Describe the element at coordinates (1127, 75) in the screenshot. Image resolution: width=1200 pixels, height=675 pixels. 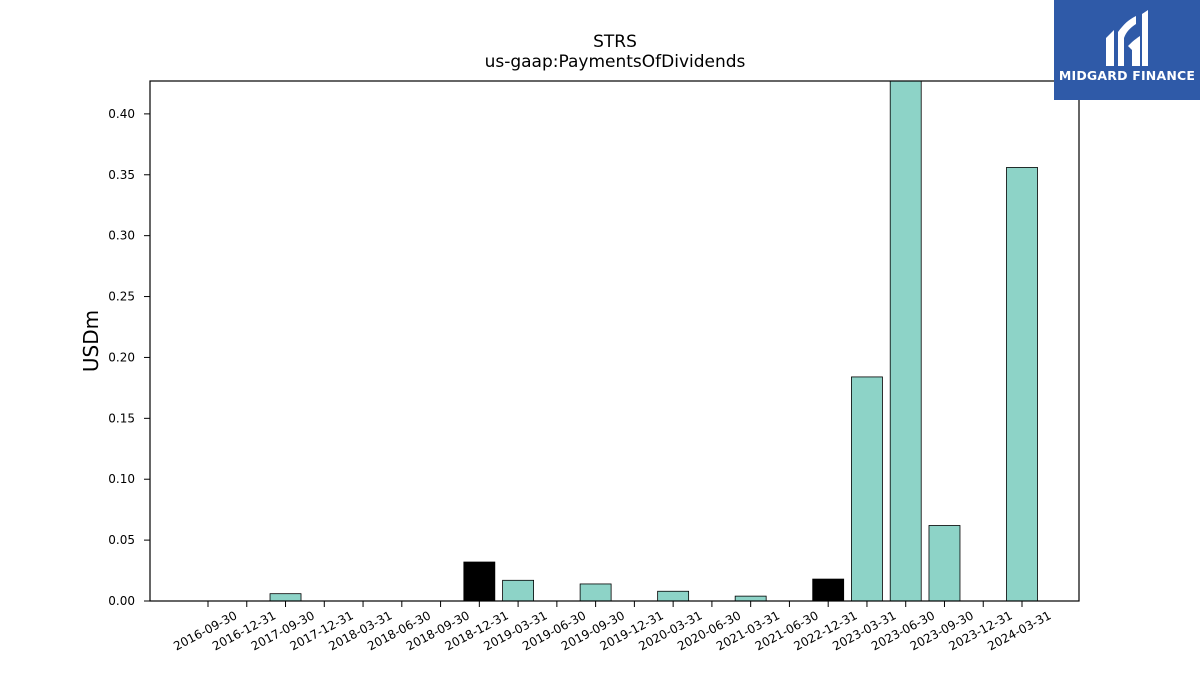
I see `brand-name: MIDGARD FINANCE` at that location.